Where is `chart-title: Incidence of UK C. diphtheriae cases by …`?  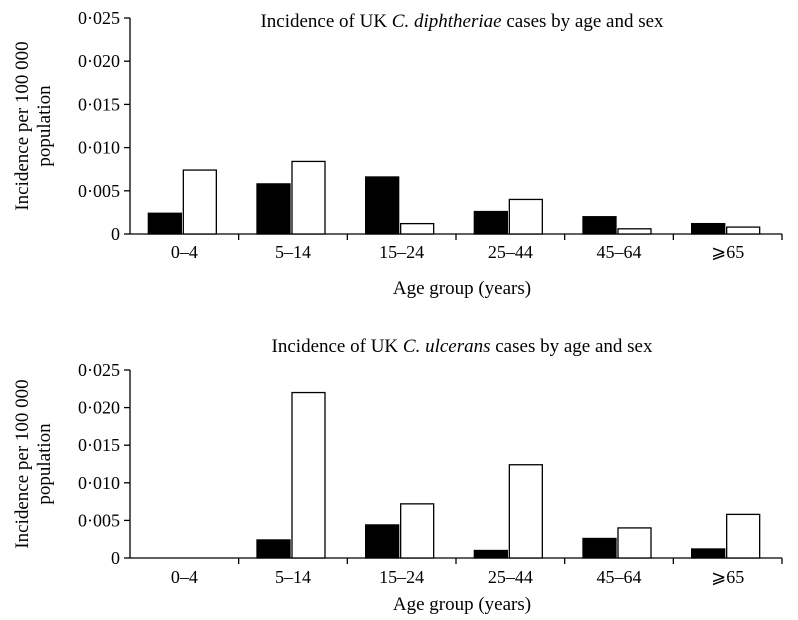
chart-title: Incidence of UK C. diphtheriae cases by … is located at coordinates (462, 21).